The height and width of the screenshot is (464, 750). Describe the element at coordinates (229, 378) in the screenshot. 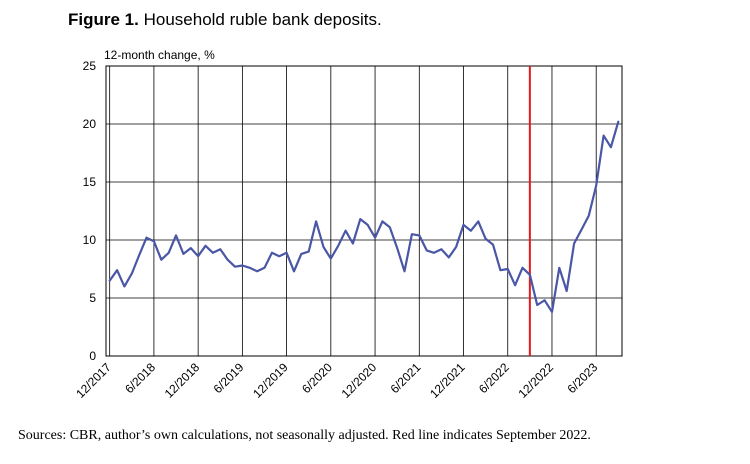

I see `x-tick-label: 6/2019` at that location.